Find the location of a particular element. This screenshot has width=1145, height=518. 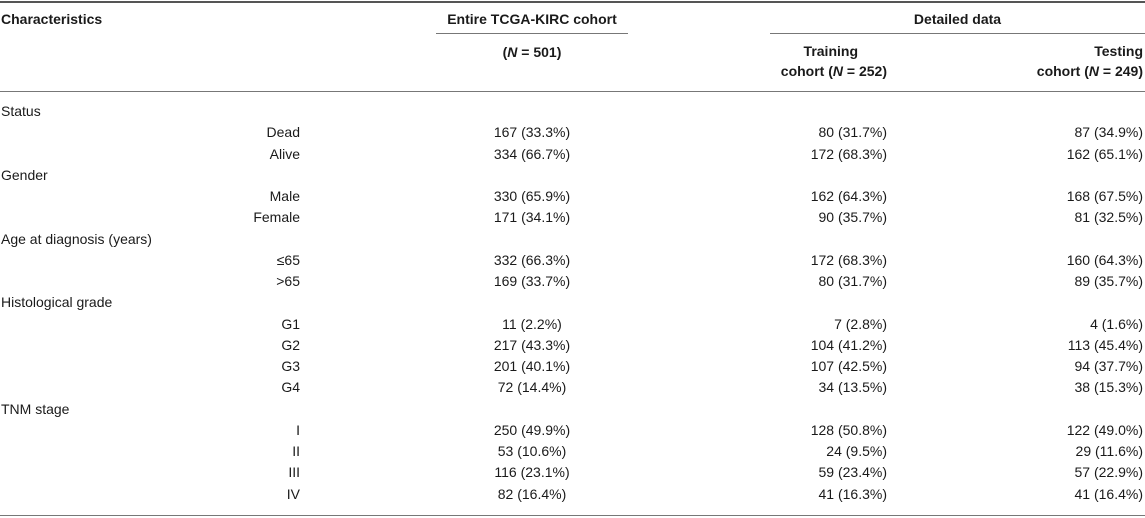

training-prefix: cohort ( is located at coordinates (806, 71).